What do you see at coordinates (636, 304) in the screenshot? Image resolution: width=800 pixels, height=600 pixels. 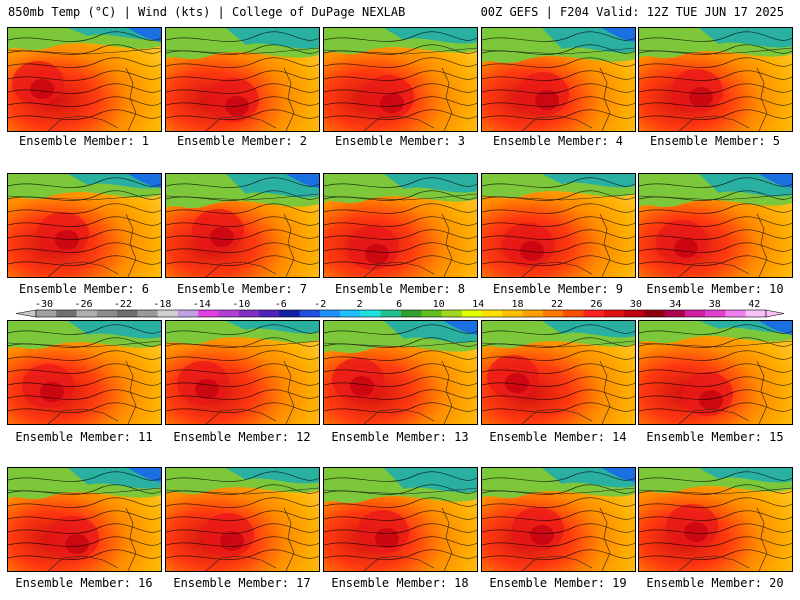 I see `colorbar-tick-label: 30` at bounding box center [636, 304].